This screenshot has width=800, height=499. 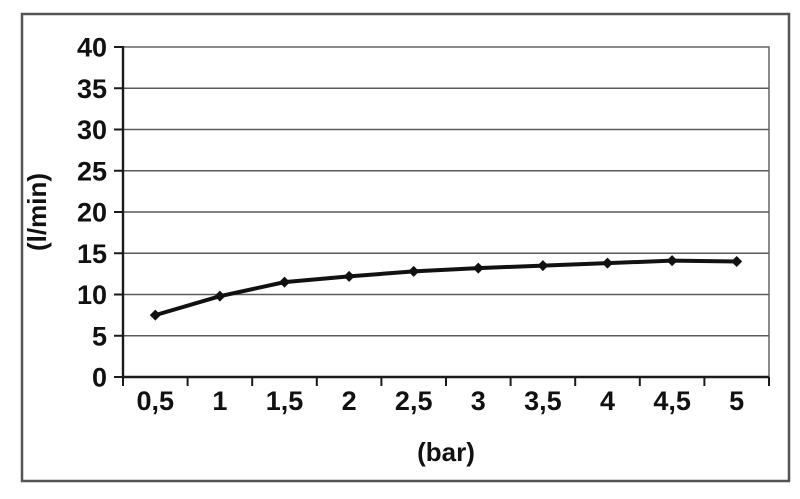 What do you see at coordinates (285, 401) in the screenshot?
I see `x-tick-label: 1,5` at bounding box center [285, 401].